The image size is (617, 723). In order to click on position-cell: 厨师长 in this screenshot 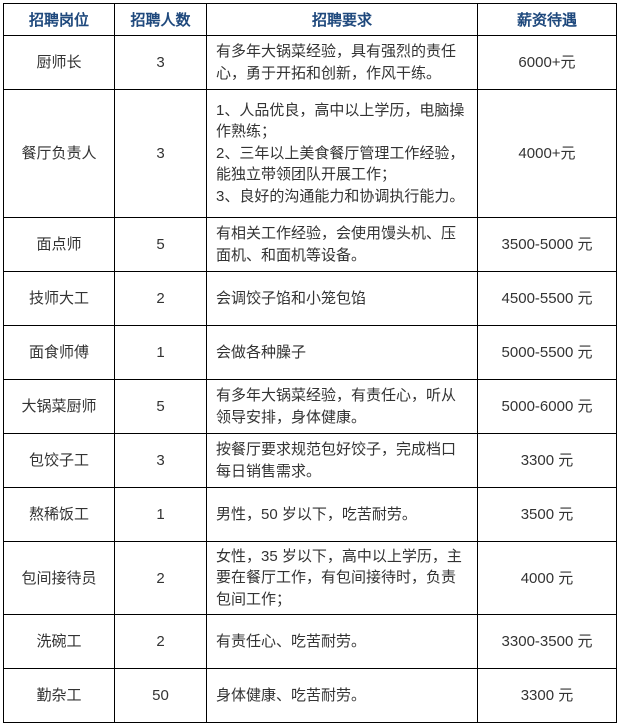, I will do `click(59, 62)`.